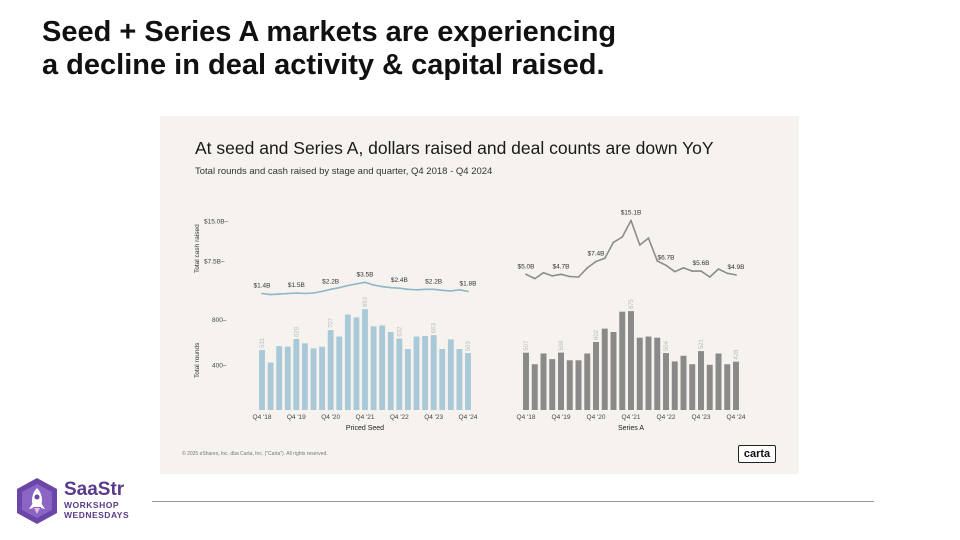 Image resolution: width=960 pixels, height=540 pixels. Describe the element at coordinates (737, 354) in the screenshot. I see `bar-value-label-series-a: 428` at that location.